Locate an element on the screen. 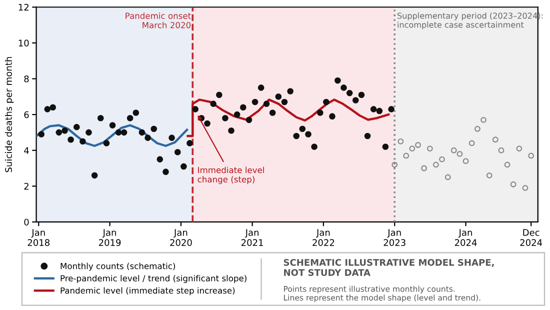 Image resolution: width=550 pixels, height=310 pixels. x-tick-label: Dec 2024 is located at coordinates (531, 237).